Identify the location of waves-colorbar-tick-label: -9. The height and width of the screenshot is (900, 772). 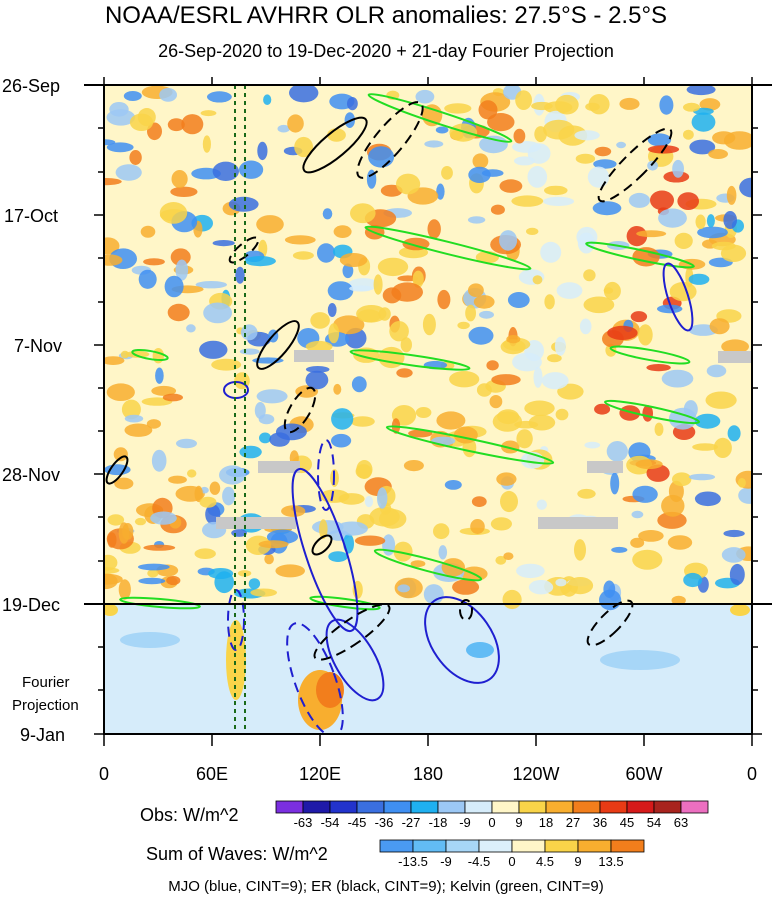
(446, 861).